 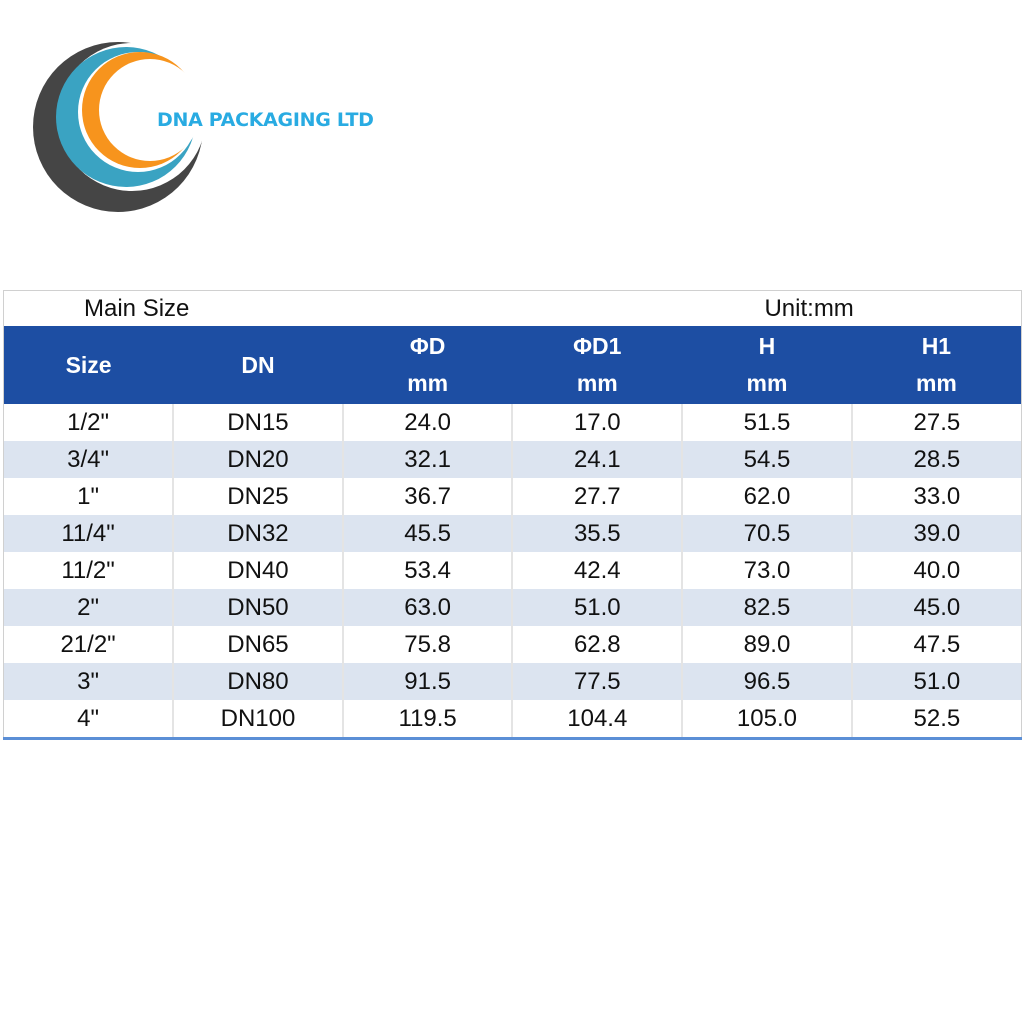 I want to click on table-cell: 70.5, so click(x=767, y=533).